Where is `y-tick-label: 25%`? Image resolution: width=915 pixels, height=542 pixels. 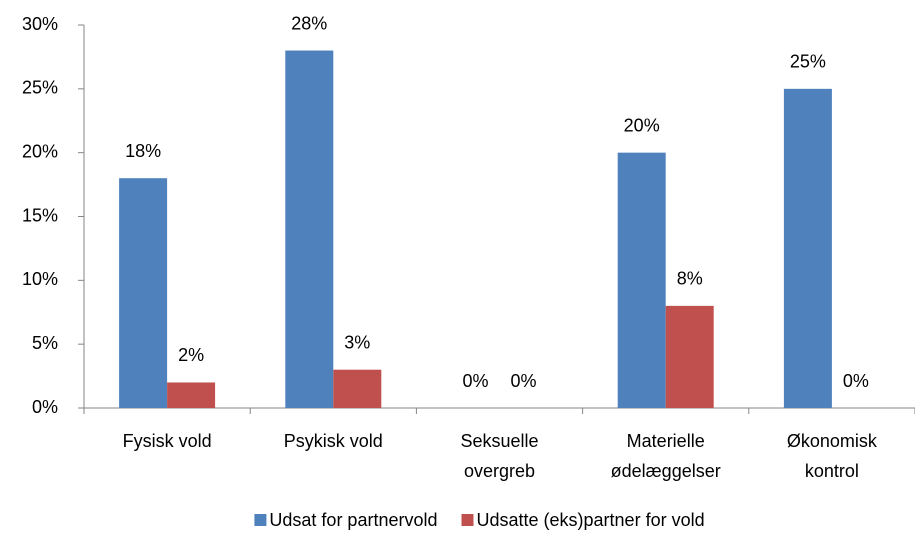
y-tick-label: 25% is located at coordinates (40, 88).